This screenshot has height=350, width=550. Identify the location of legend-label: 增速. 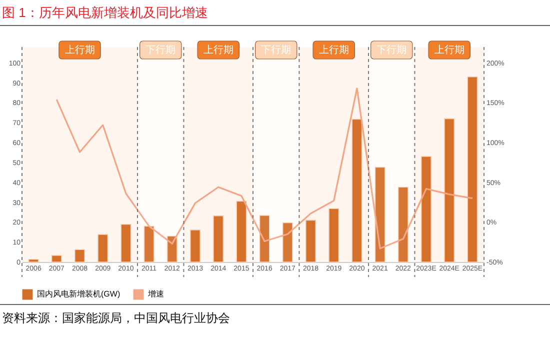
(155, 294).